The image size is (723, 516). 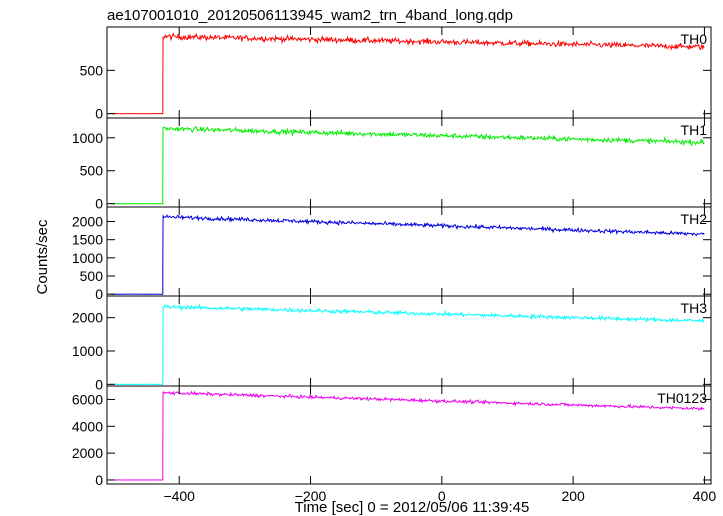 I want to click on y-tick-label: 4000, so click(x=87, y=426).